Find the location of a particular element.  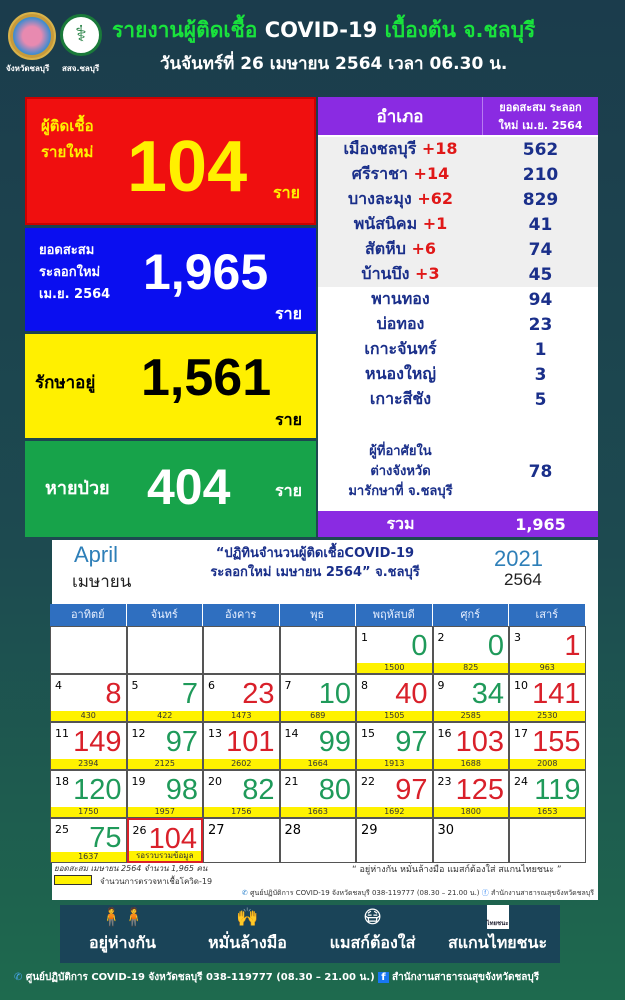

table-row: พานทอง 94 is located at coordinates (458, 299).